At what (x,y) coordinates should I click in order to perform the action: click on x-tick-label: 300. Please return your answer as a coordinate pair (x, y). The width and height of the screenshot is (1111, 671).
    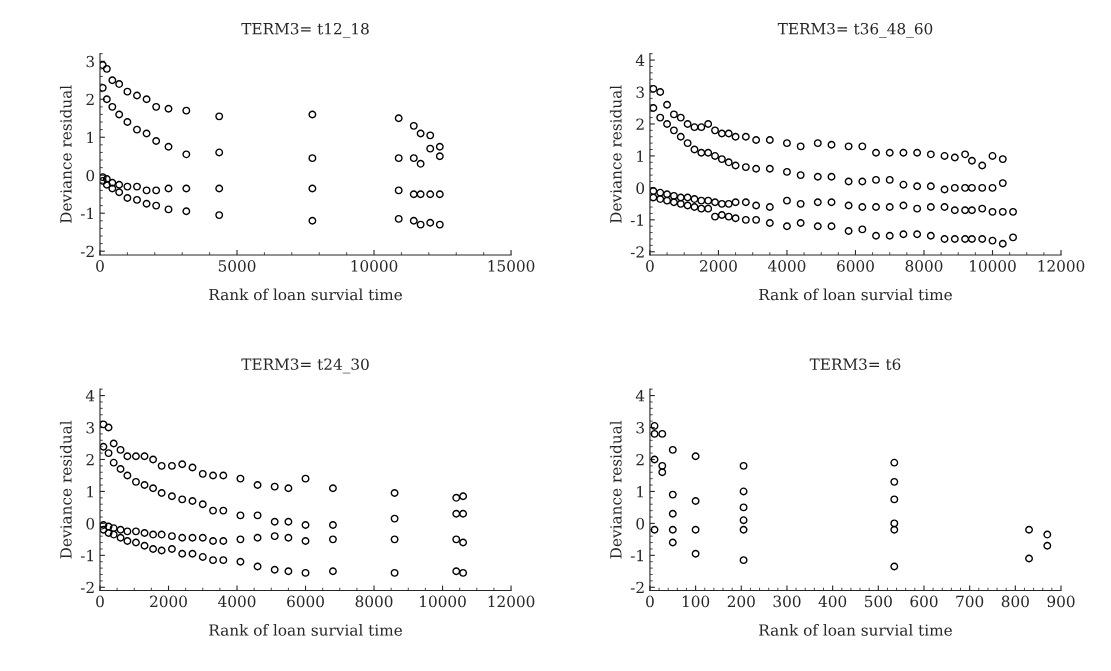
    Looking at the image, I should click on (787, 601).